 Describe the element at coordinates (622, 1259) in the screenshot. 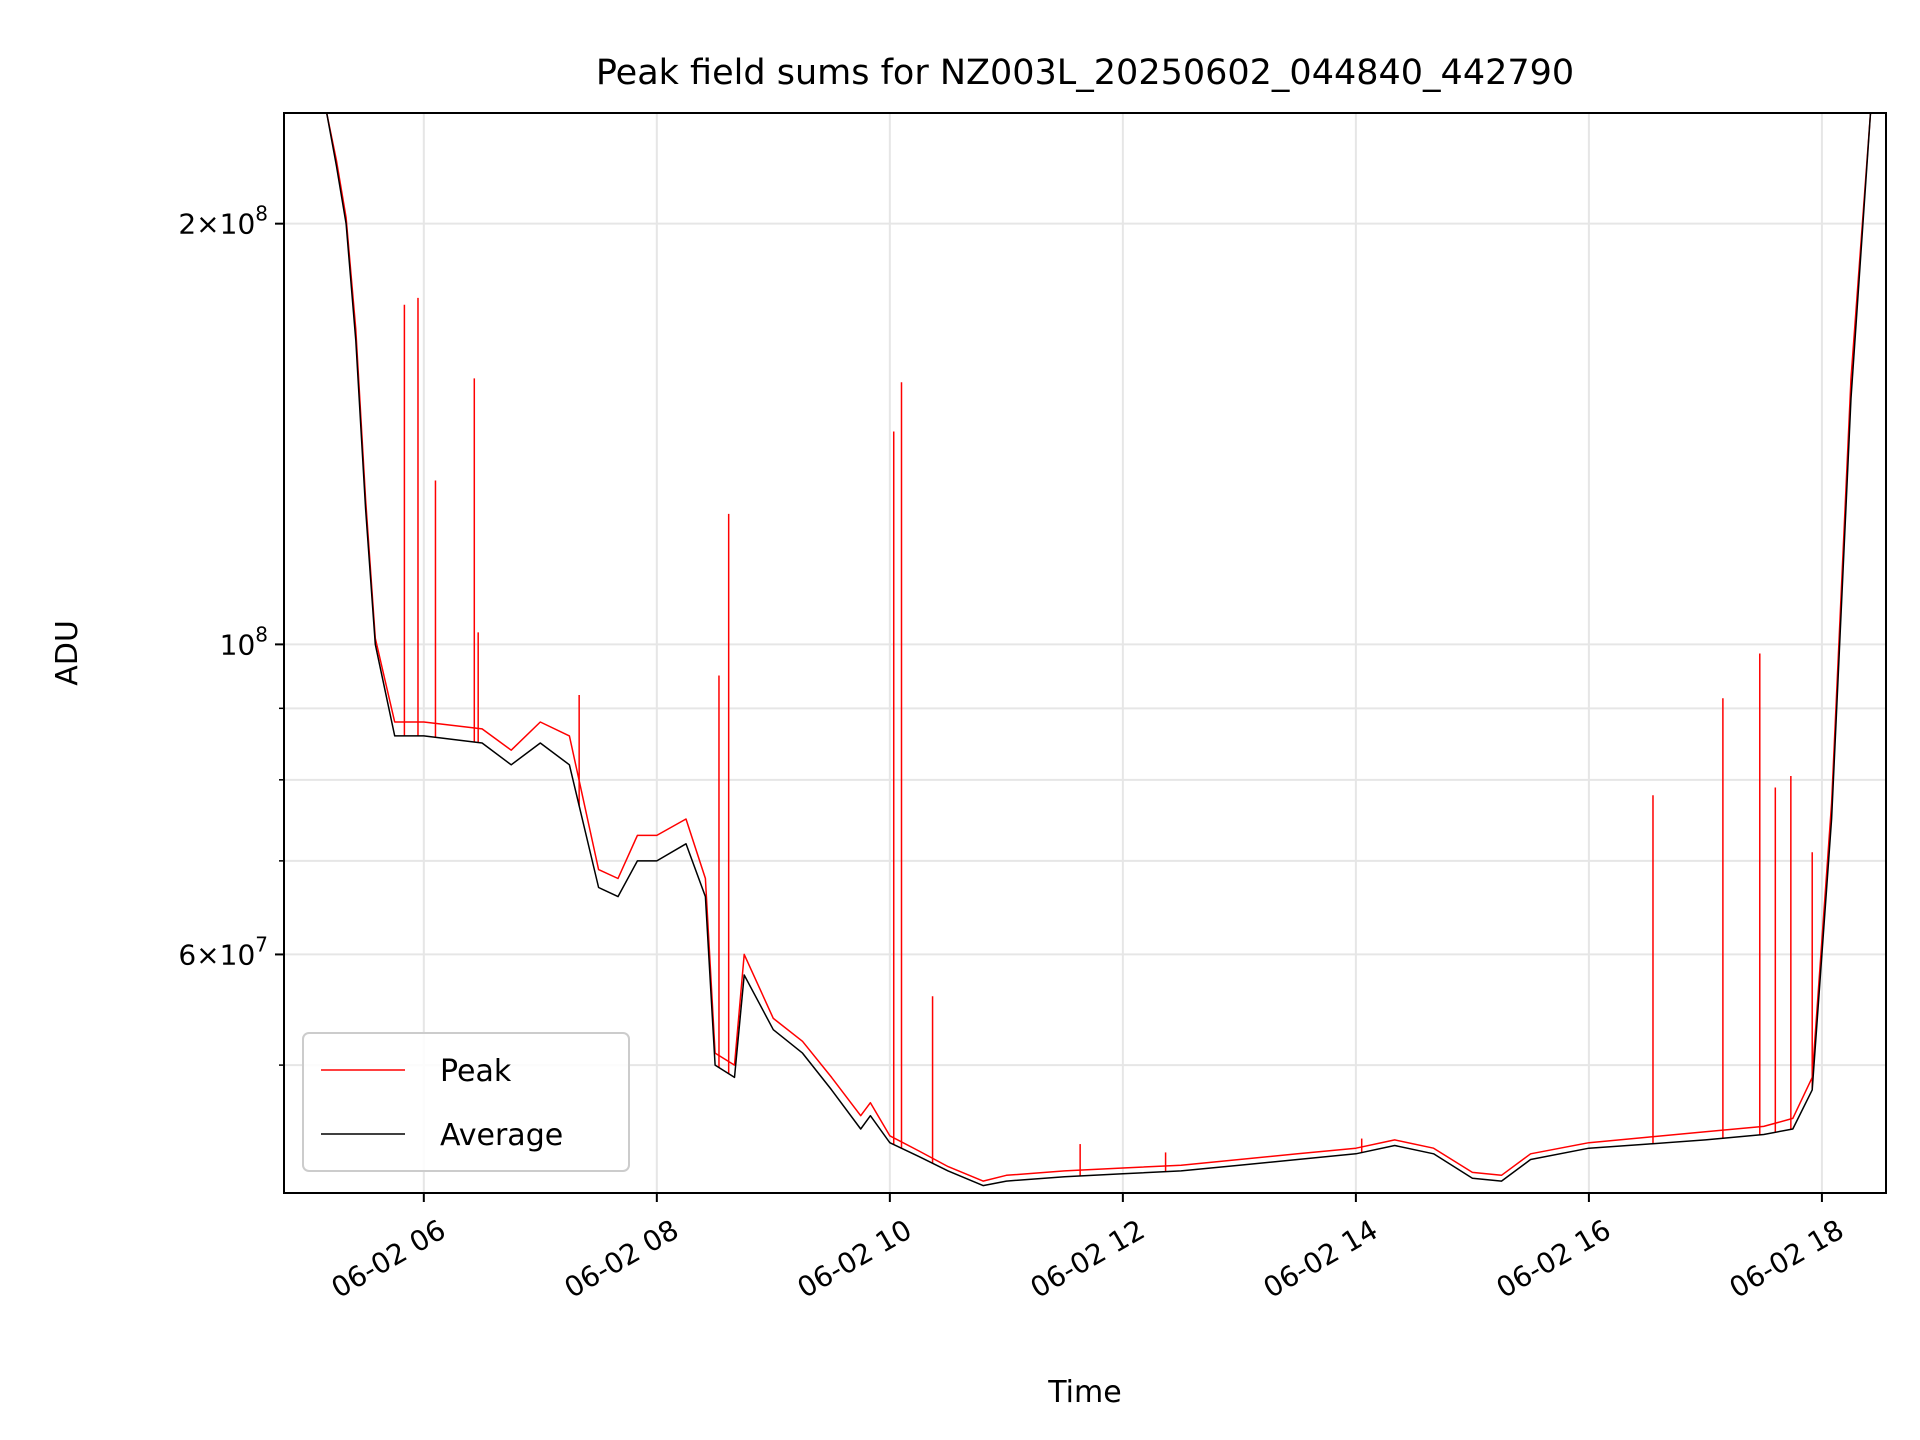

I see `x-tick-label: 06-02 08` at that location.